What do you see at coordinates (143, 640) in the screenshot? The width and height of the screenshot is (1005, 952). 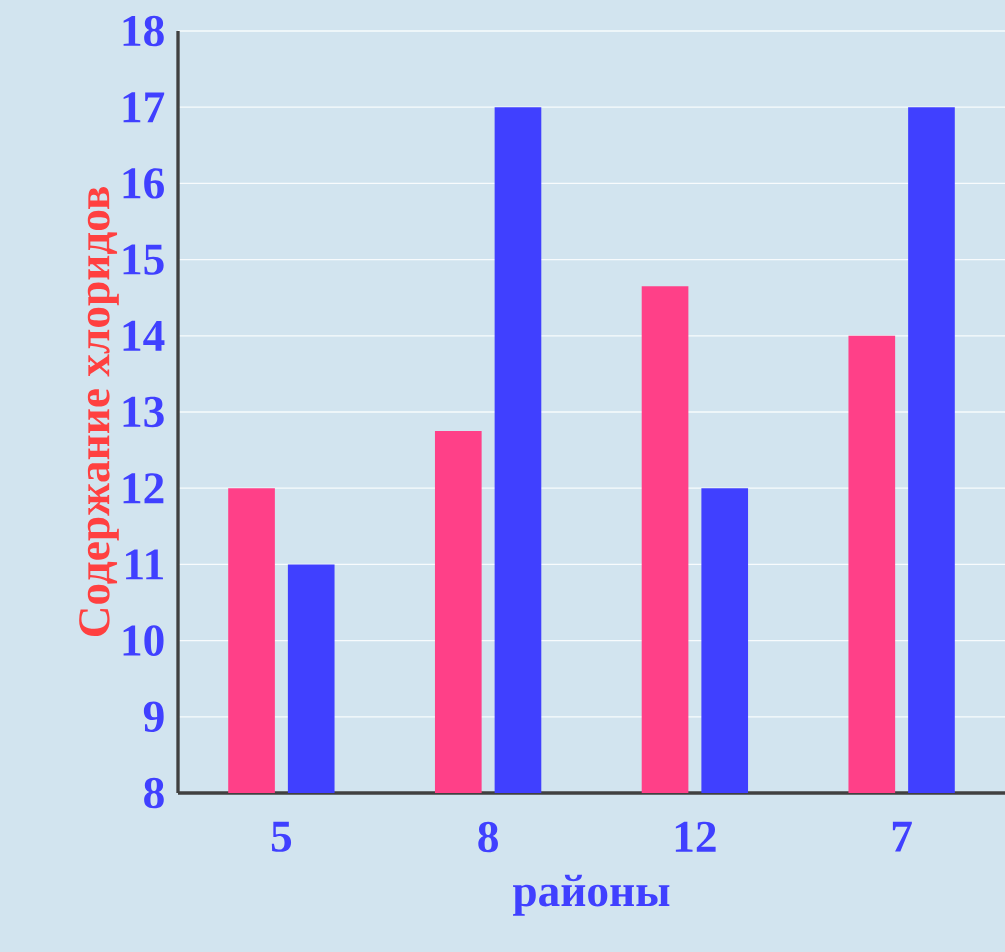 I see `y-tick-label: 10` at bounding box center [143, 640].